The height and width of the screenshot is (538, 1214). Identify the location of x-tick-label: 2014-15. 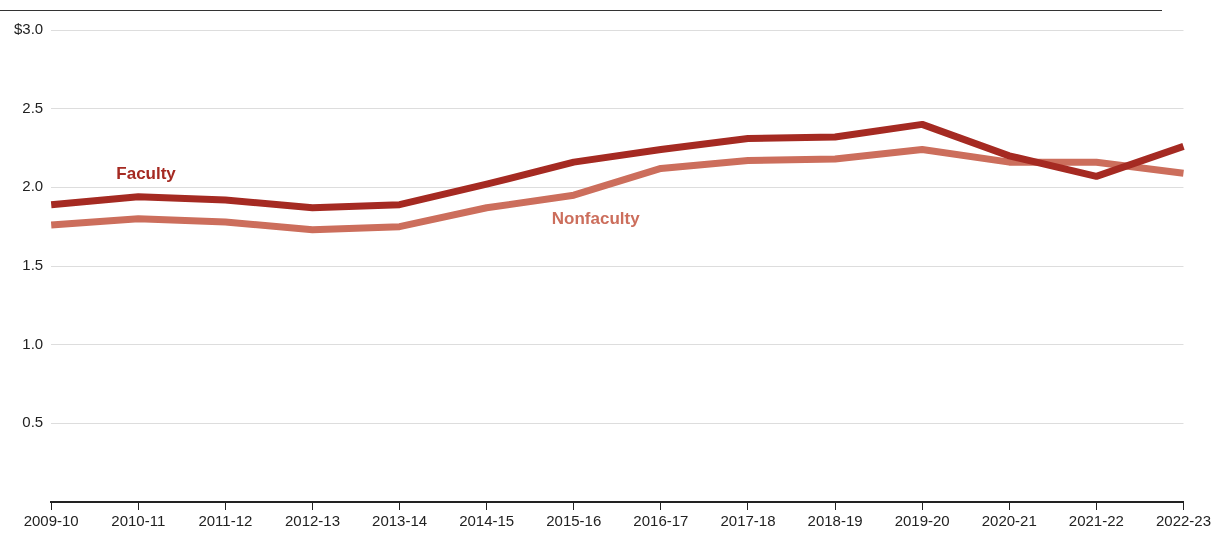
(487, 521).